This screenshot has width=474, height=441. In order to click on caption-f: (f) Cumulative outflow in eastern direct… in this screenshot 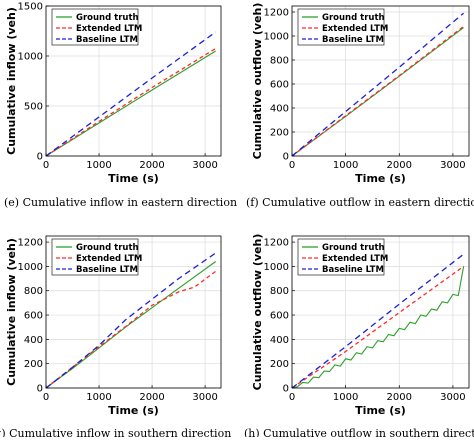, I will do `click(360, 202)`.